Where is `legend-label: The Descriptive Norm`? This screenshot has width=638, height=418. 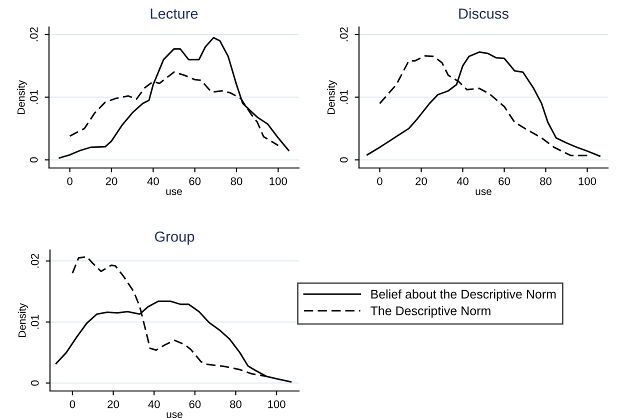 legend-label: The Descriptive Norm is located at coordinates (430, 312).